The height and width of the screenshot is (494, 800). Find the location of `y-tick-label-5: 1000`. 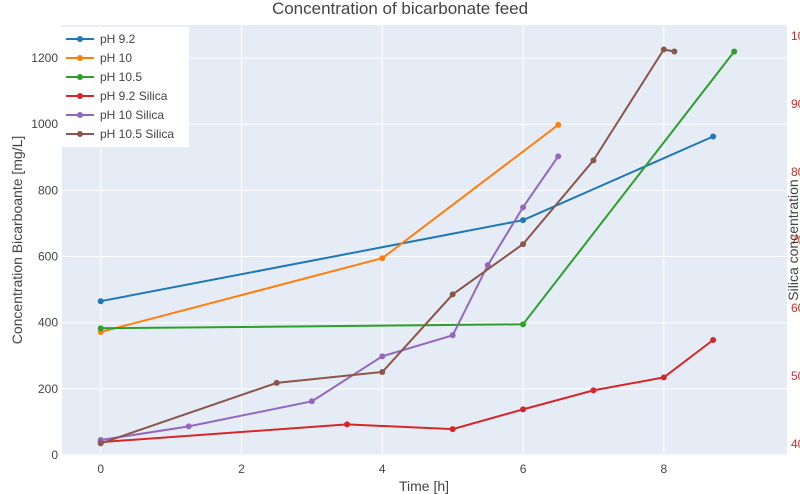

y-tick-label-5: 1000 is located at coordinates (44, 124).